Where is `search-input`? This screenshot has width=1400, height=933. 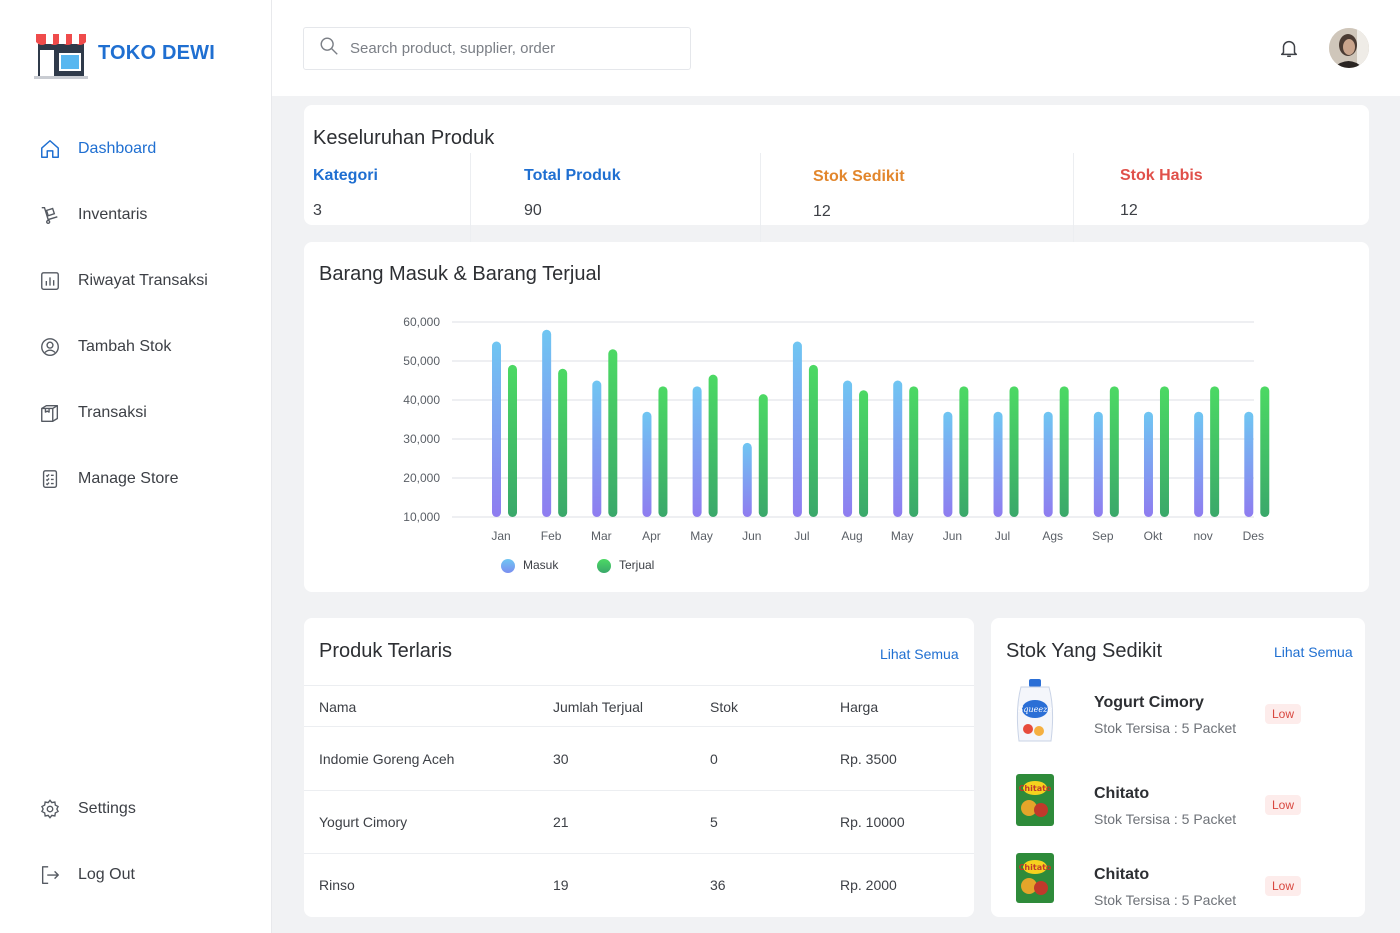
search-input is located at coordinates (510, 48).